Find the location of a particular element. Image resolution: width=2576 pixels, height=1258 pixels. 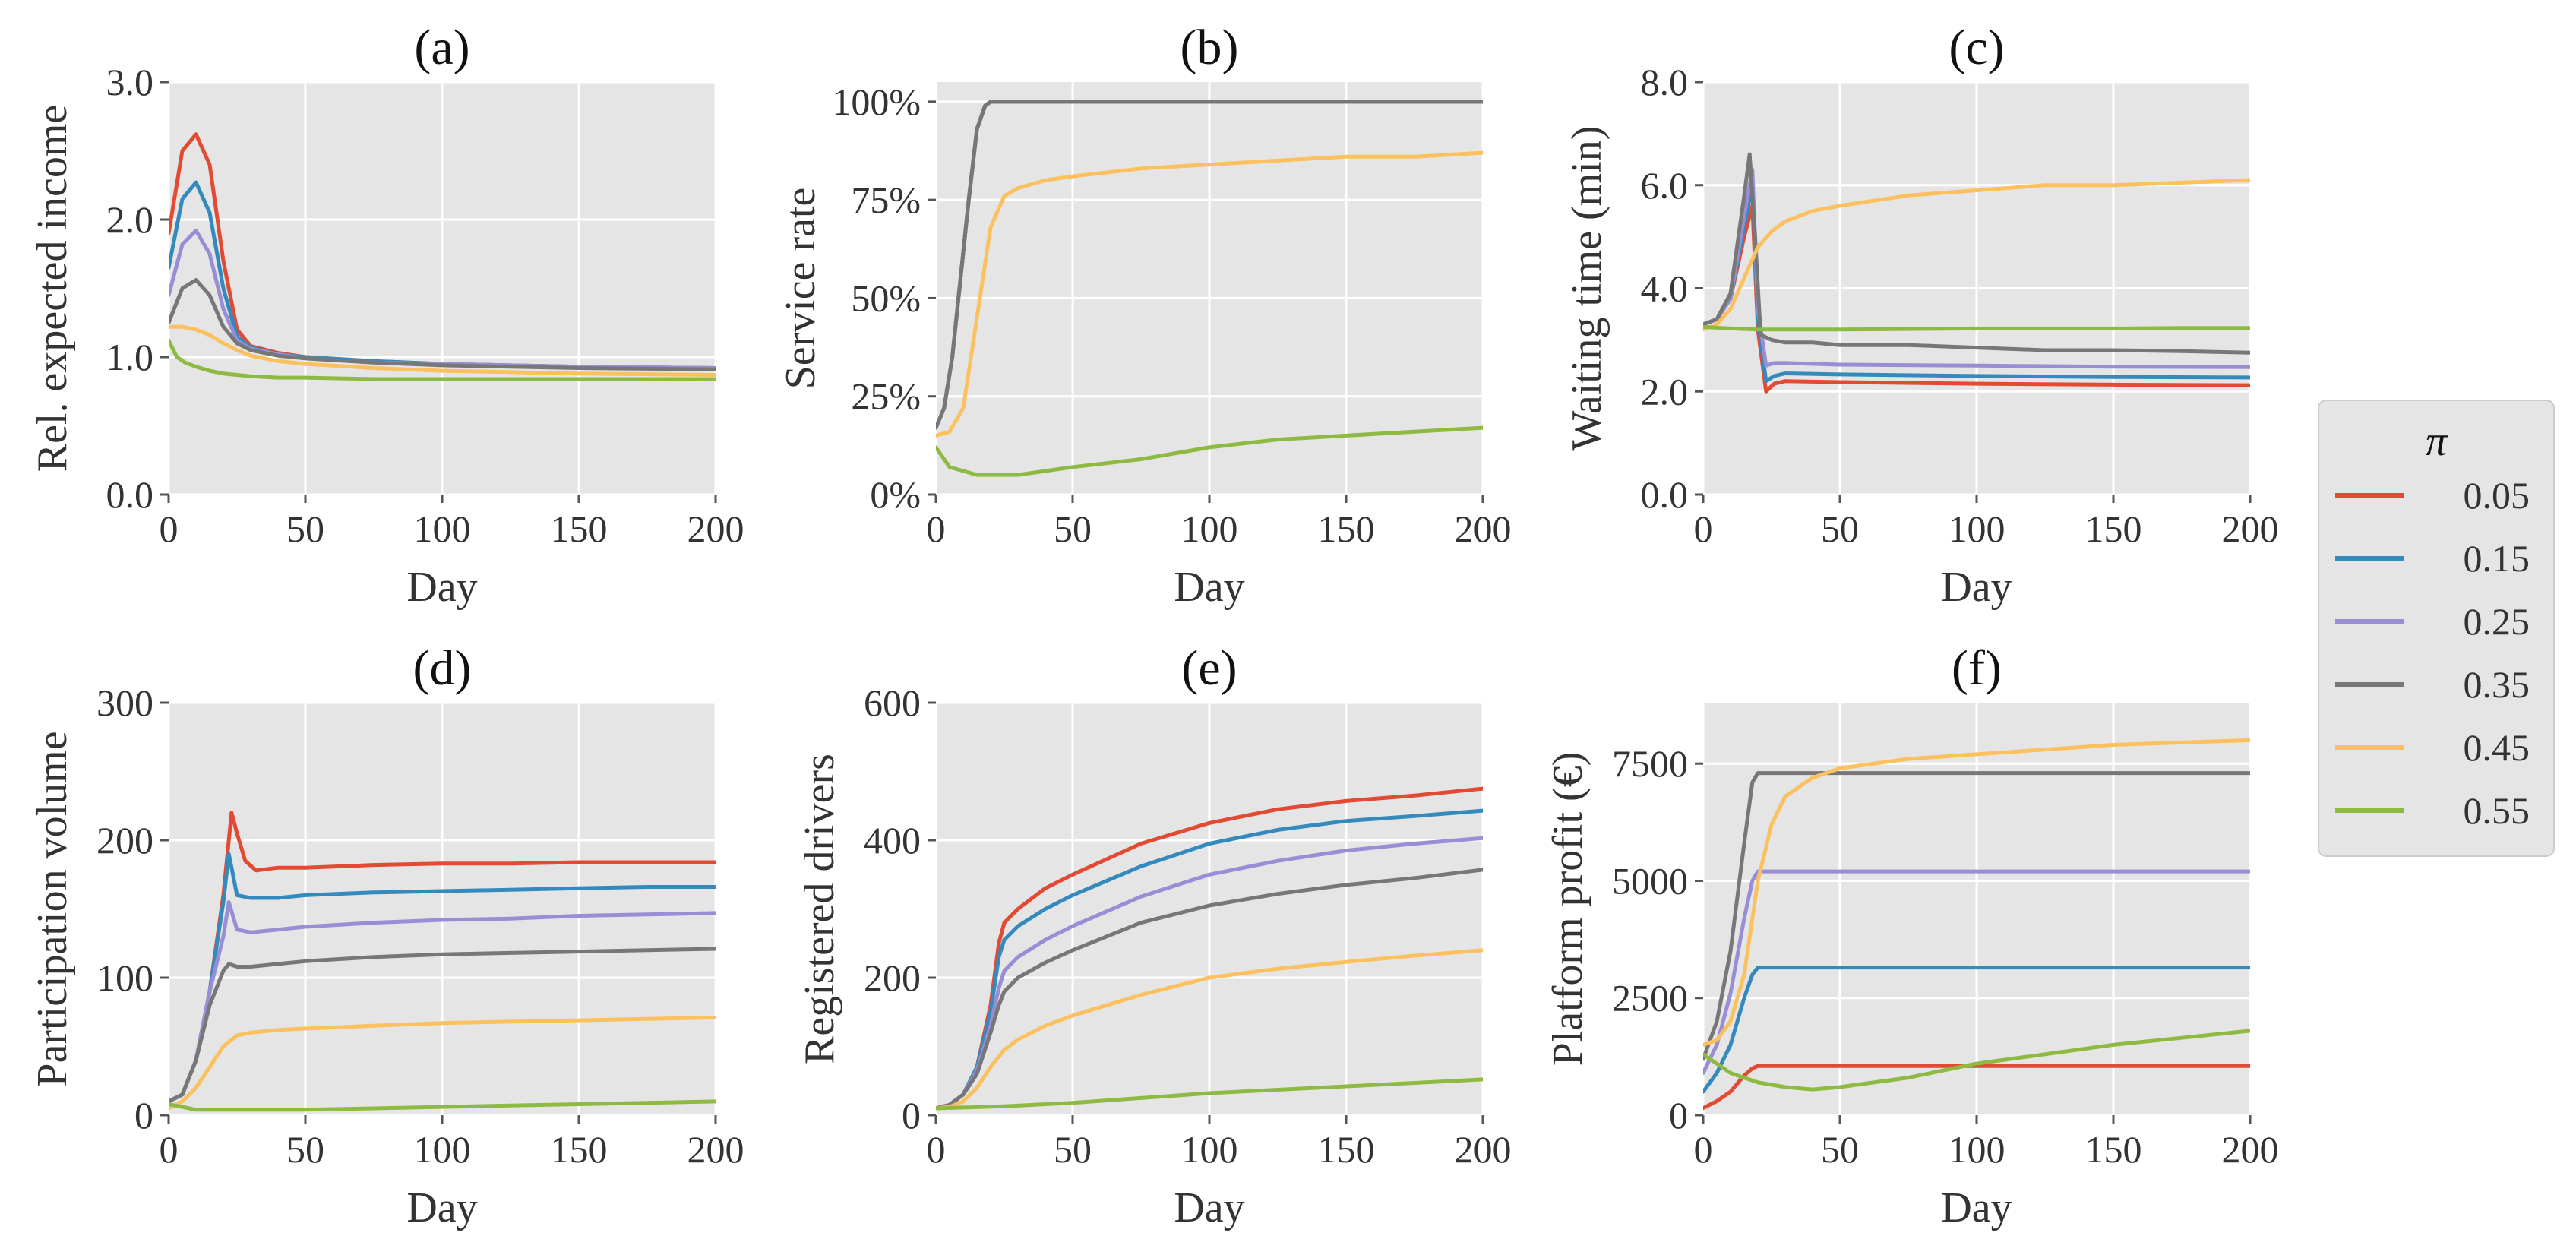

panel-title: (c) is located at coordinates (1976, 47).